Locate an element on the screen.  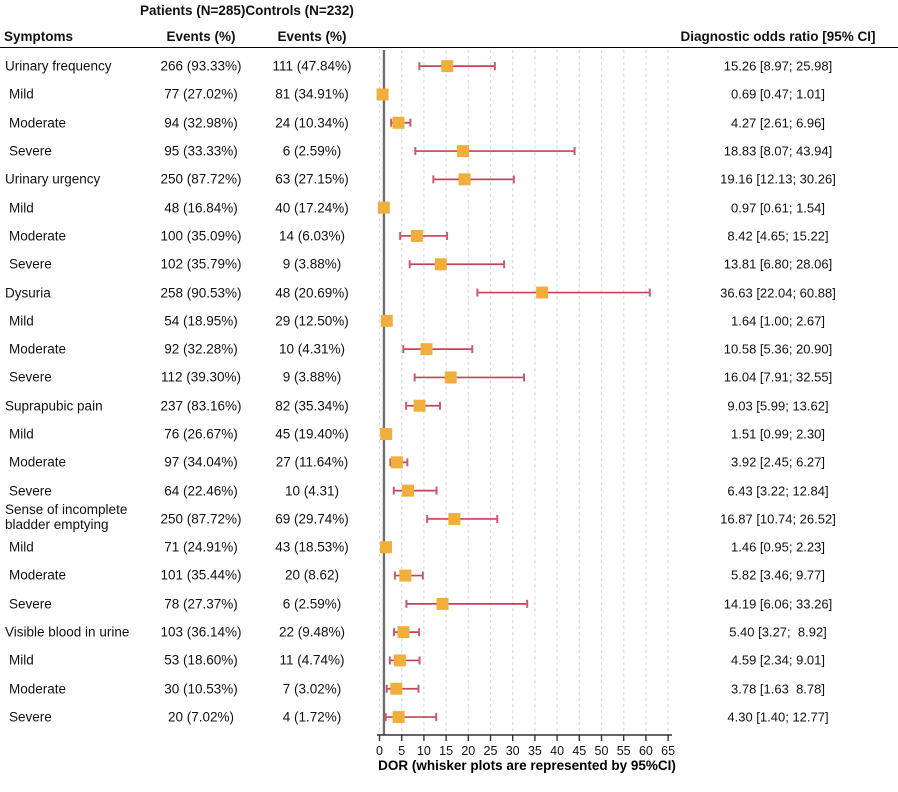
dor-value: 3.78 [1.63 8.78] is located at coordinates (778, 689).